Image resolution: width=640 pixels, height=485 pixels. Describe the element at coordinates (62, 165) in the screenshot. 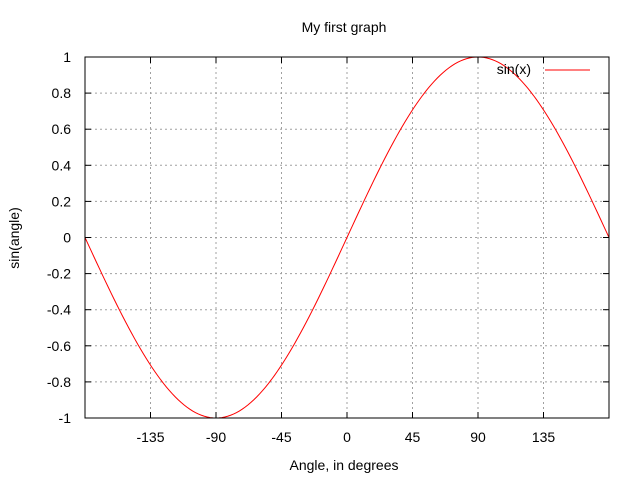

I see `y-tick-label: 0.4` at that location.